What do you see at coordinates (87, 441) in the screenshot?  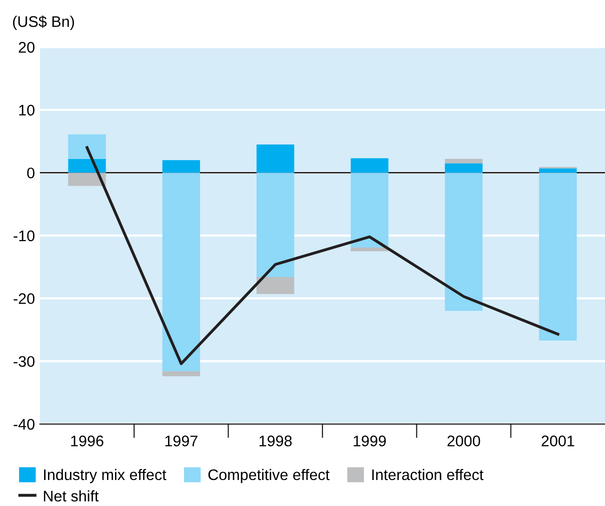 I see `x-tick-label: 1996` at bounding box center [87, 441].